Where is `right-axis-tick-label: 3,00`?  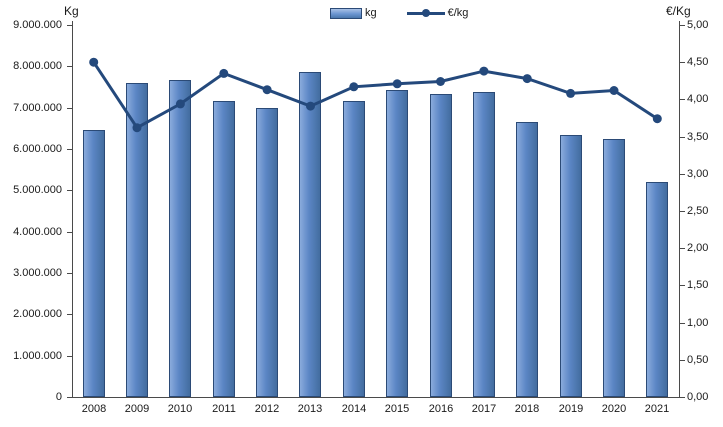 right-axis-tick-label: 3,00 is located at coordinates (698, 174).